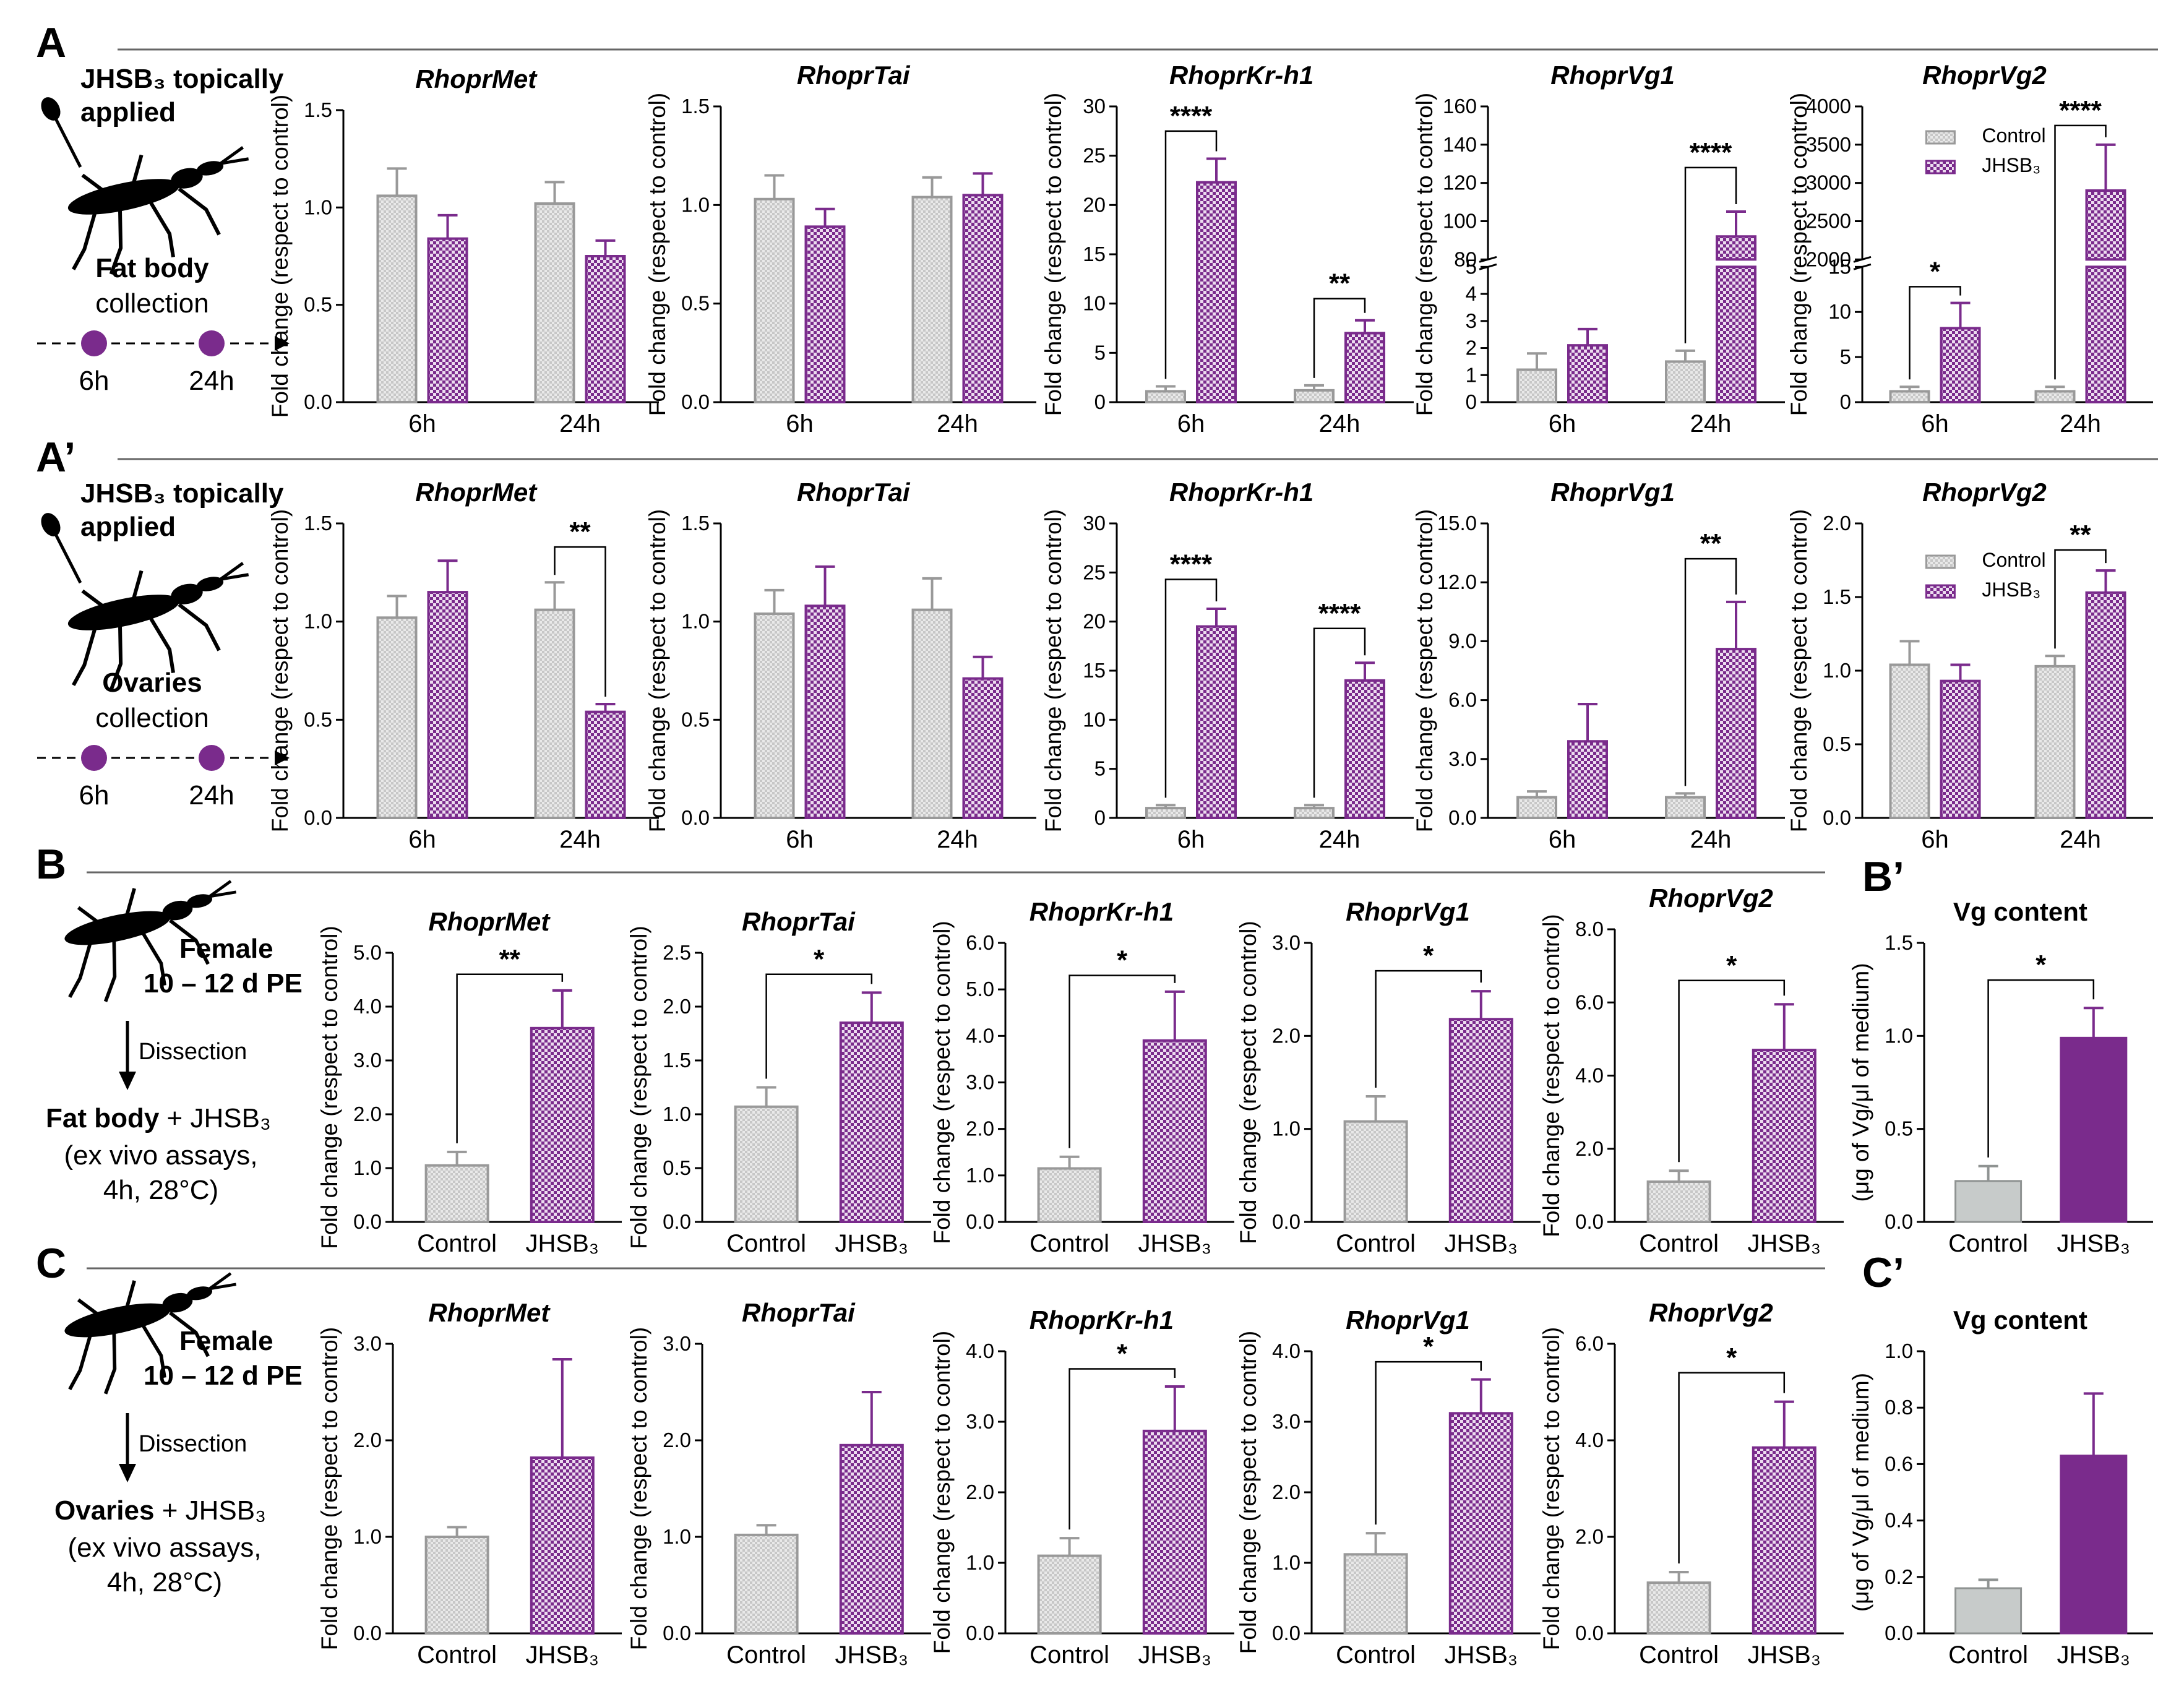 This screenshot has width=2184, height=1681. Describe the element at coordinates (1899, 1576) in the screenshot. I see `y-tick-label: 0.2` at that location.